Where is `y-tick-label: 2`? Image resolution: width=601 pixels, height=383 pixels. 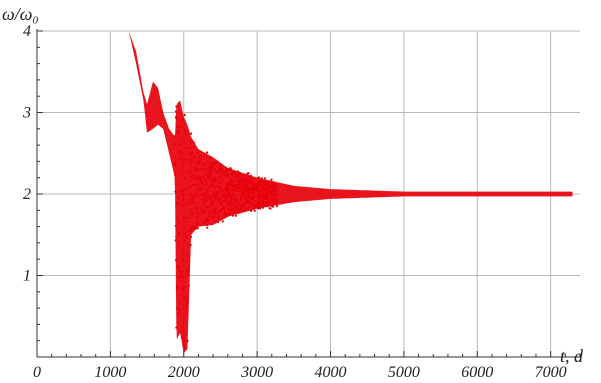 y-tick-label: 2 is located at coordinates (27, 194).